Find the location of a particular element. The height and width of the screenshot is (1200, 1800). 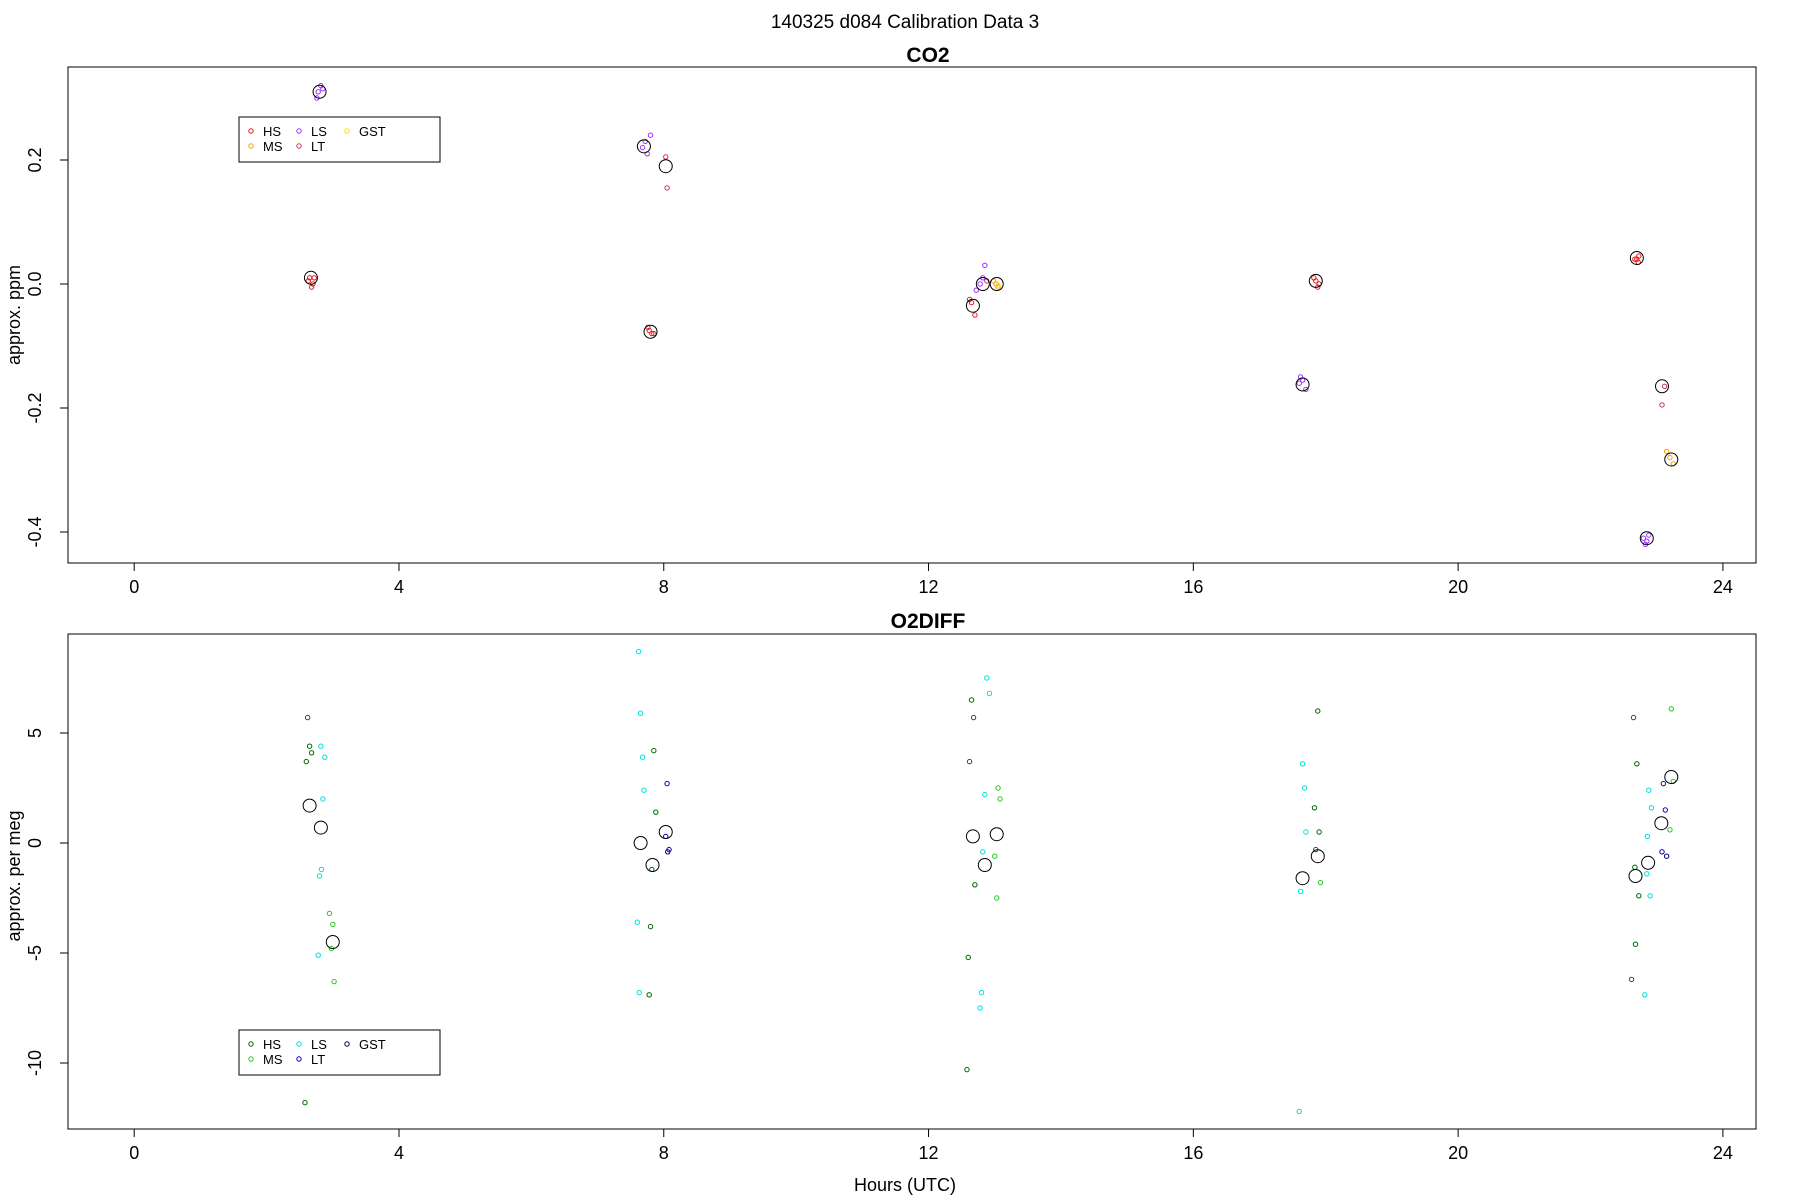

co2-x-tick-label: 4 is located at coordinates (399, 587).